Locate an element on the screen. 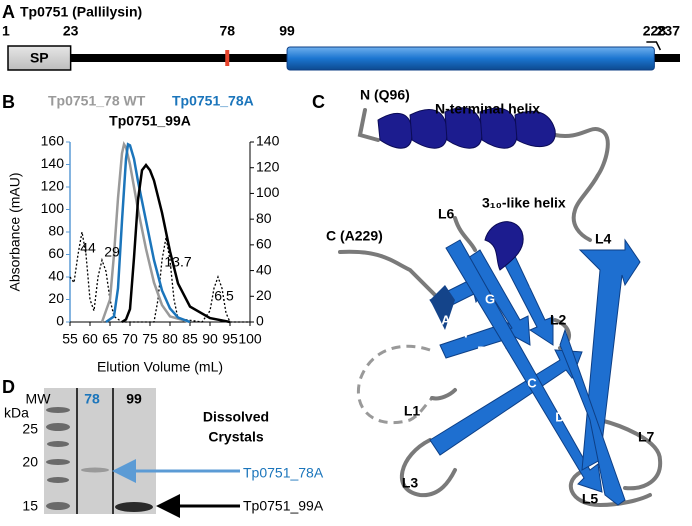  y-tick-label: 160 is located at coordinates (53, 141).